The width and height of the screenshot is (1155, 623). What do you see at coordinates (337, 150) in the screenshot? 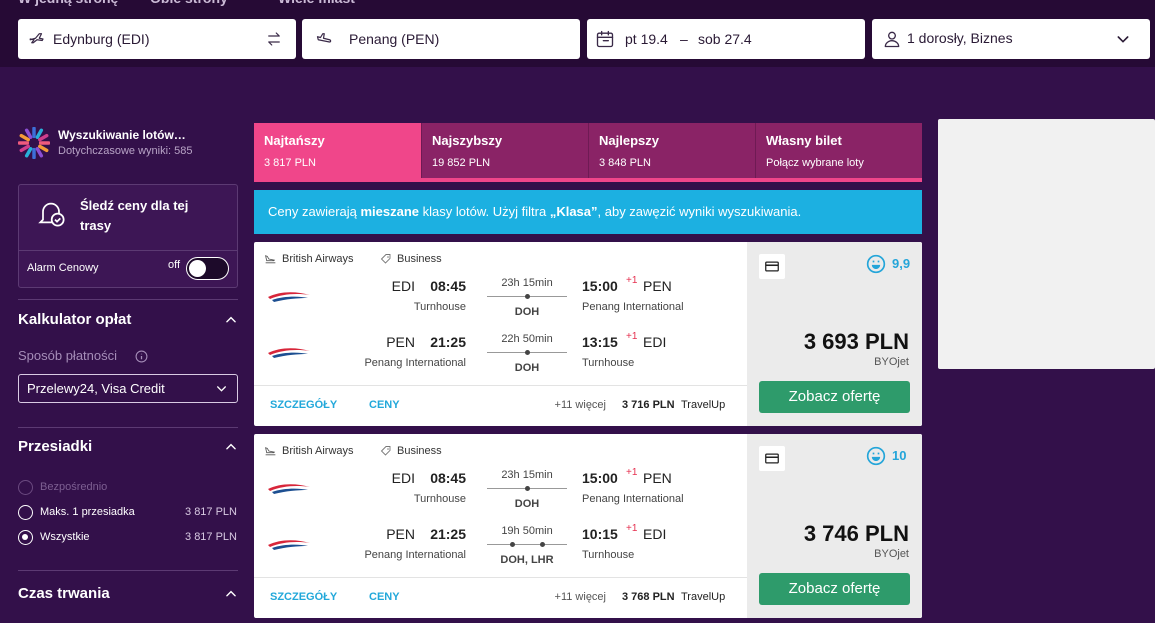
I see `sort-tab: Najtańszy 3 817 PLN` at bounding box center [337, 150].